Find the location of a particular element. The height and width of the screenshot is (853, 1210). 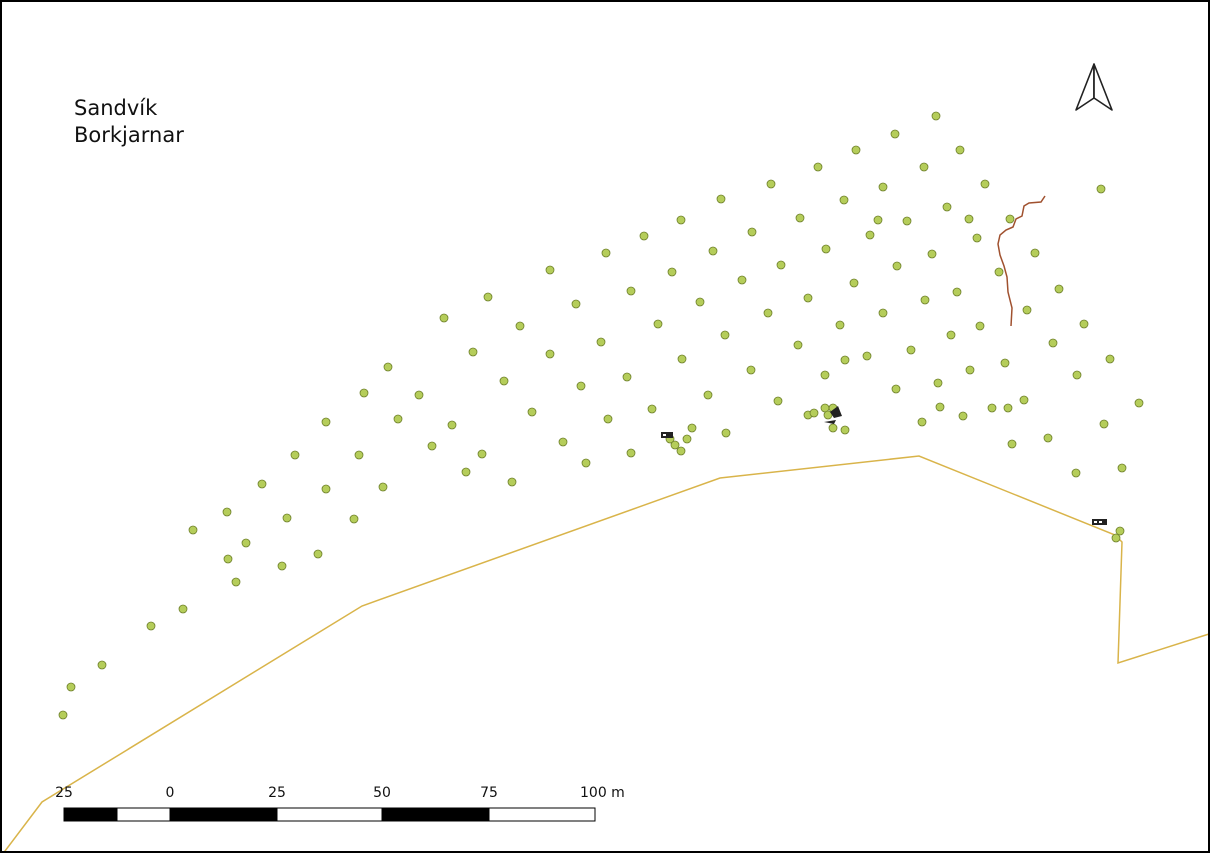

scale-bar: 25 0 25 50 75 100 m is located at coordinates (340, 803).